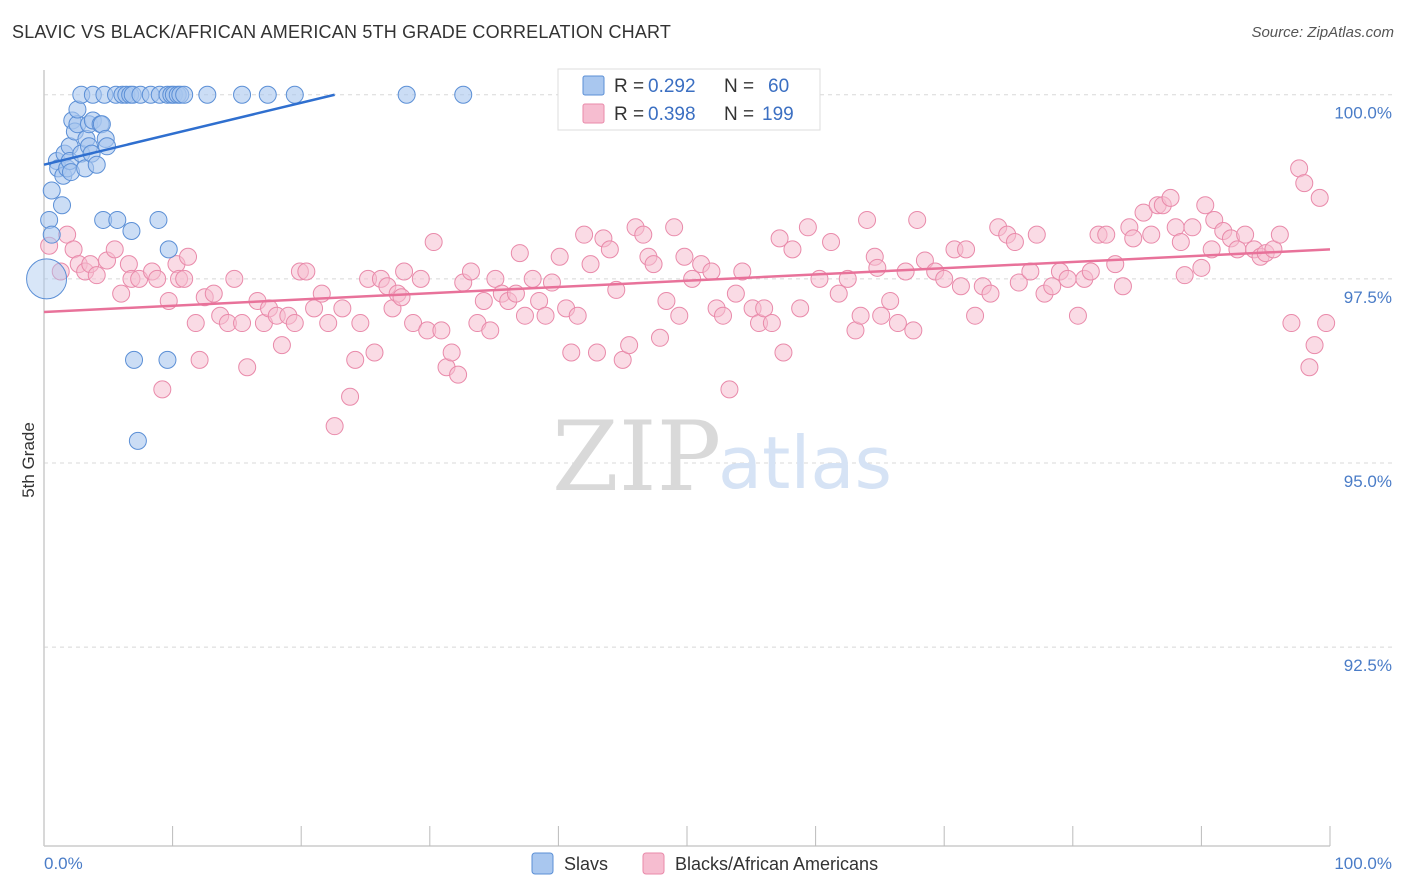  I want to click on legend-swatch-black, so click(593, 113).